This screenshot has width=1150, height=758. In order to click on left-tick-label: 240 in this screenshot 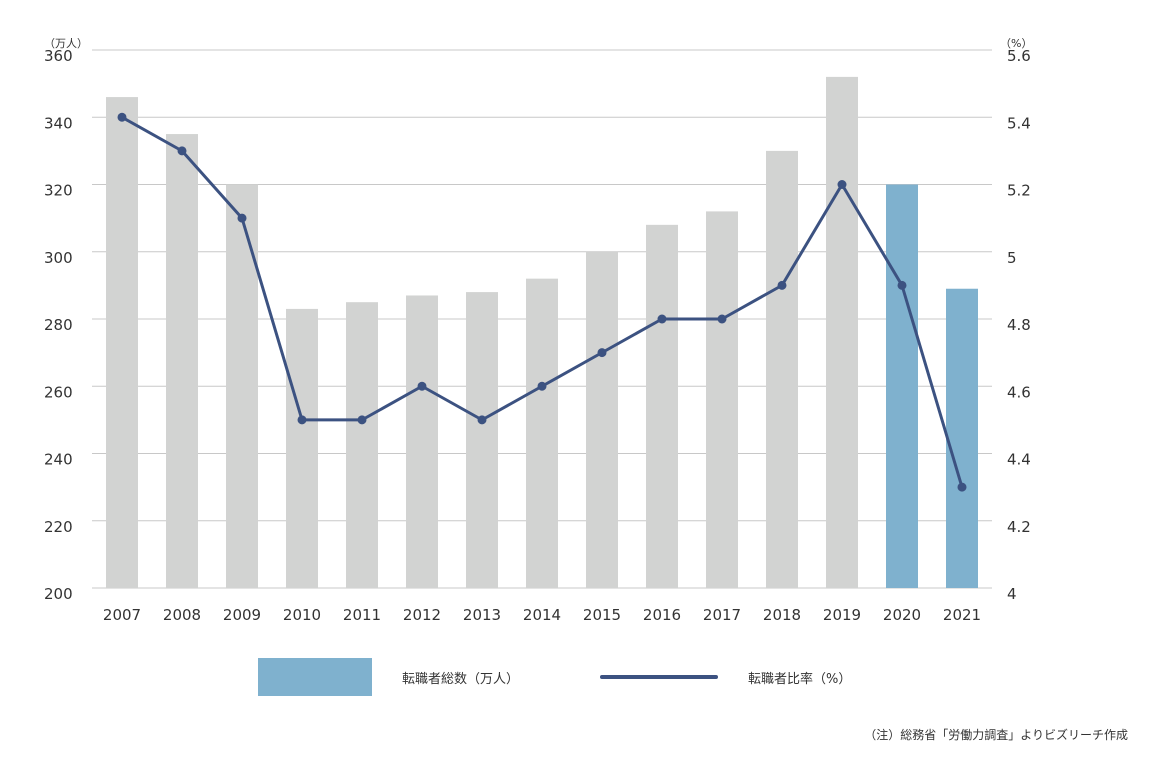, I will do `click(58, 460)`.